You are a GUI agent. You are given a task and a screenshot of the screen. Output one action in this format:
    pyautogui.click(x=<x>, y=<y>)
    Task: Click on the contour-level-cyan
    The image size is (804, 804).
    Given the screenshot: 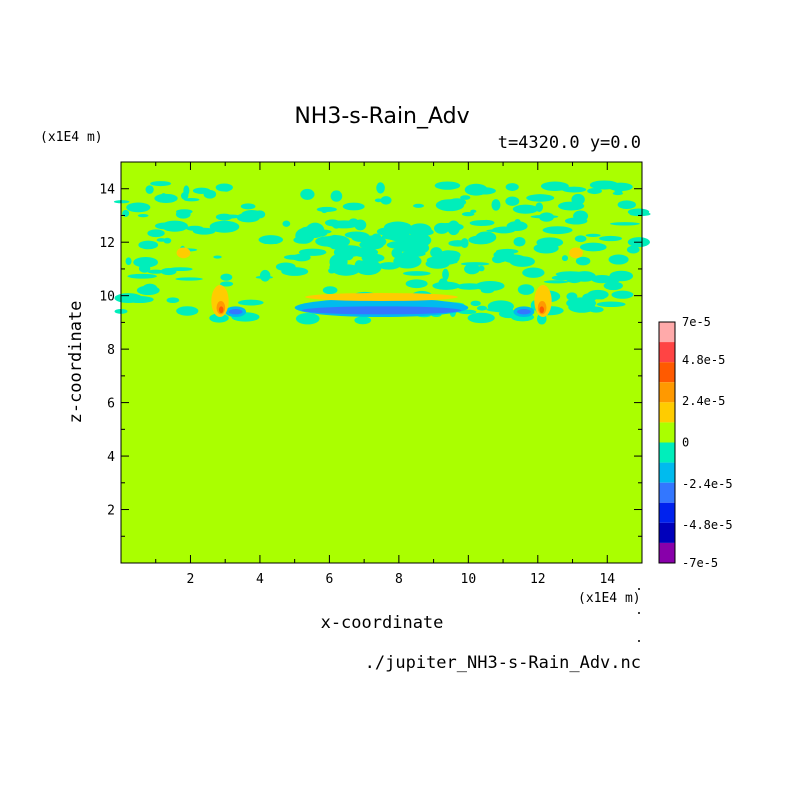 What is the action you would take?
    pyautogui.click(x=382, y=252)
    